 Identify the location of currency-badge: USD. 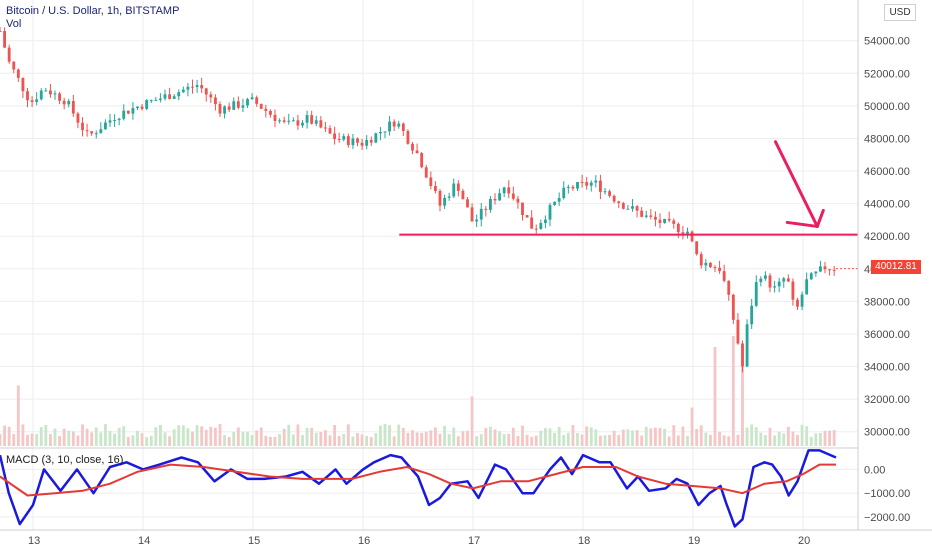
(900, 12).